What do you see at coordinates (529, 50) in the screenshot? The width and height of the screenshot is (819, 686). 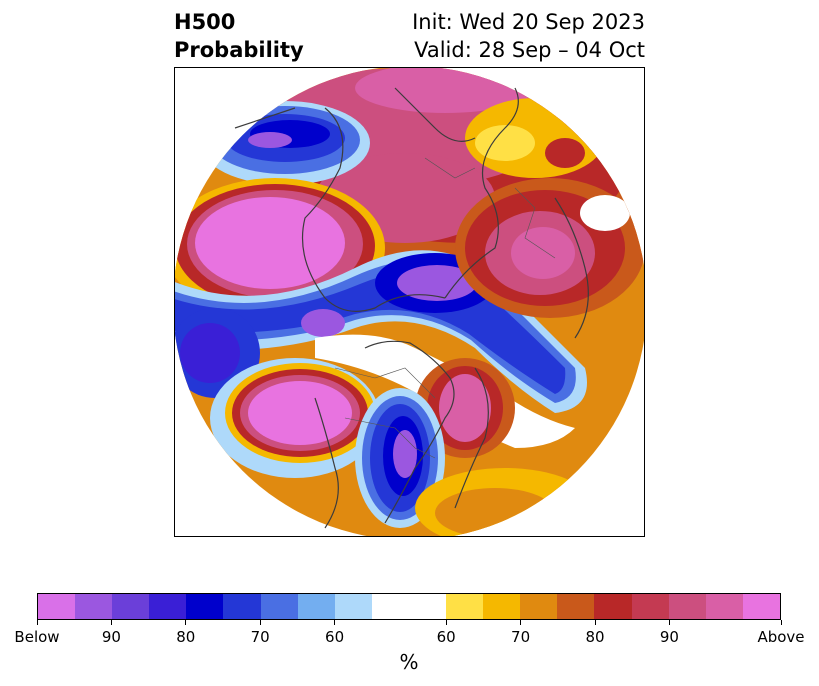 I see `valid-range: Valid: 28 Sep – 04 Oct` at bounding box center [529, 50].